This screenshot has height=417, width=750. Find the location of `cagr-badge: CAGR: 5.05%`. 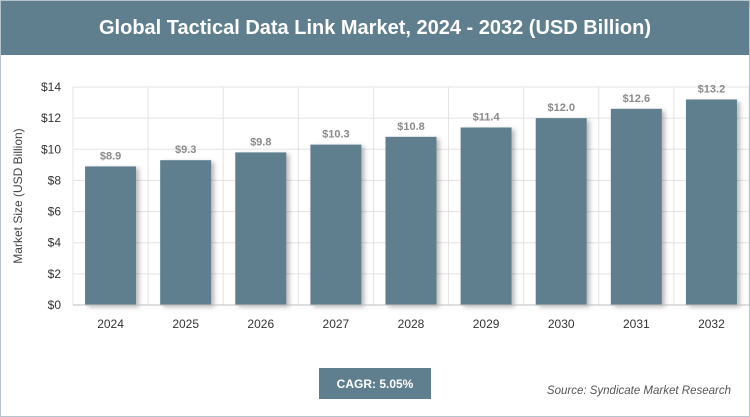

cagr-badge: CAGR: 5.05% is located at coordinates (375, 383).